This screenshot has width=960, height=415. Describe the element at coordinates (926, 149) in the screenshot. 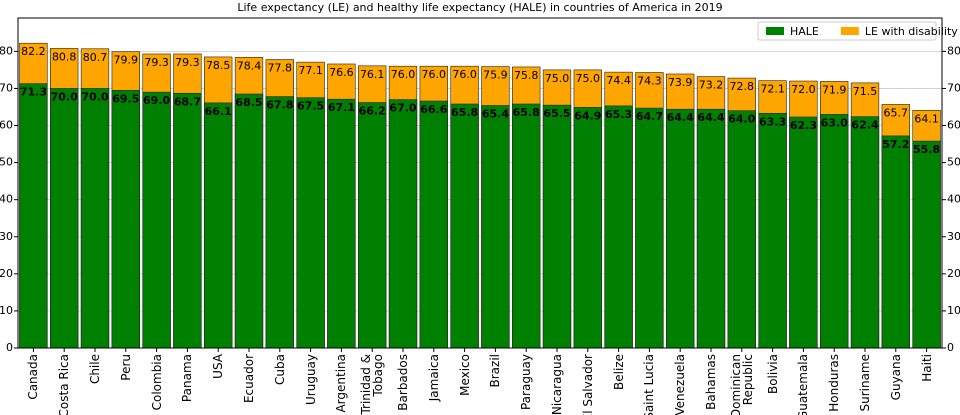

I see `value-label: 55.8` at that location.